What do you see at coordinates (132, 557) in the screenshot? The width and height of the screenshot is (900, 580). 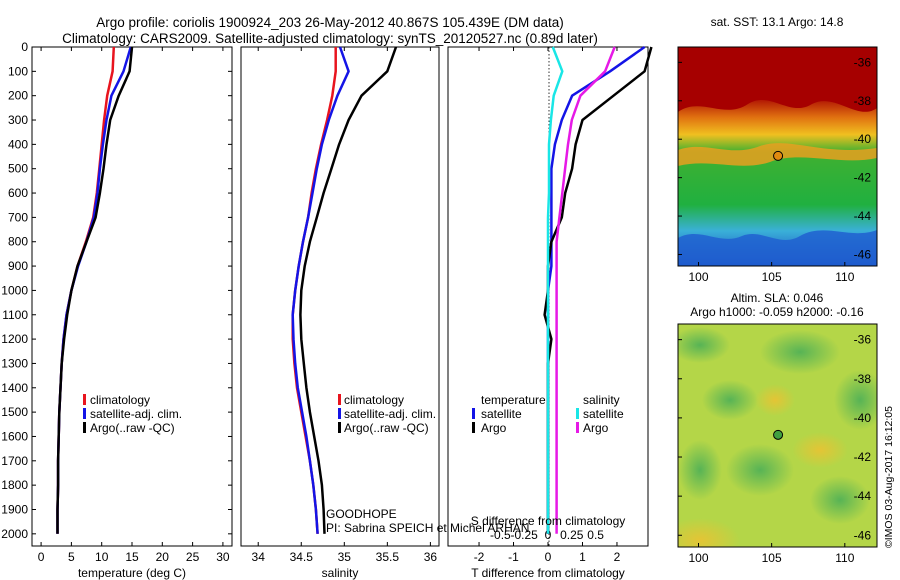 I see `x-tick-label: 15` at bounding box center [132, 557].